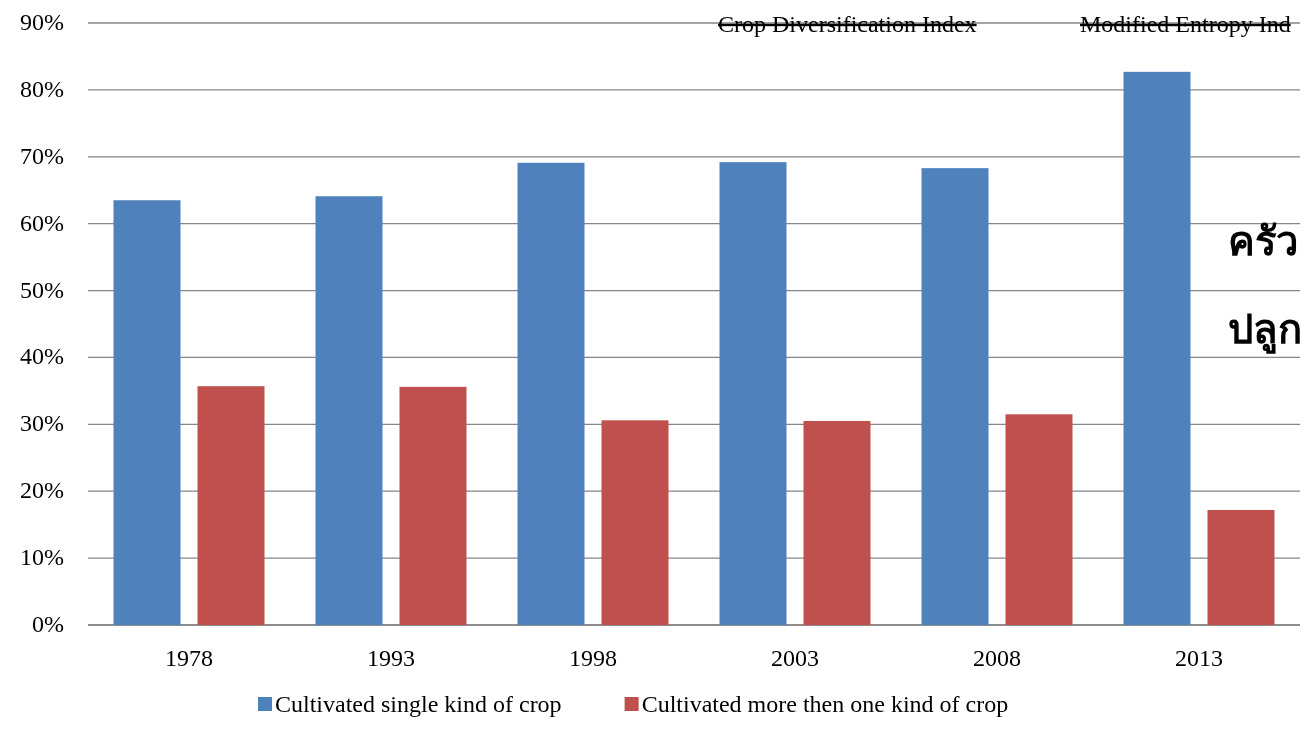 The image size is (1304, 731). Describe the element at coordinates (42, 22) in the screenshot. I see `y-tick-label: 90%` at that location.